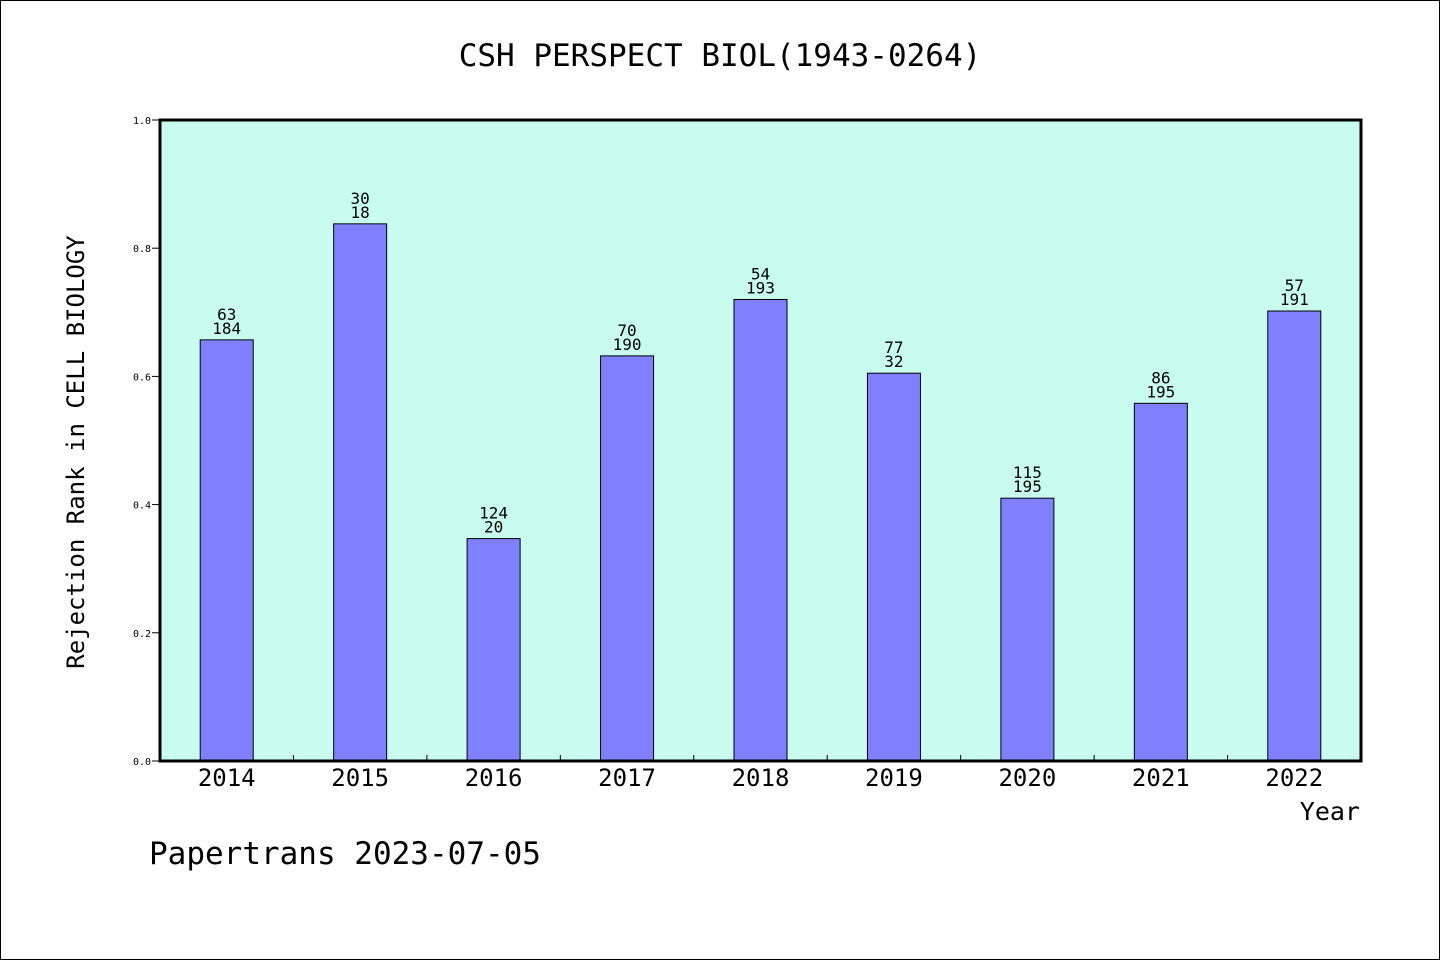 The width and height of the screenshot is (1440, 960). I want to click on bar-label-top: 57, so click(1294, 285).